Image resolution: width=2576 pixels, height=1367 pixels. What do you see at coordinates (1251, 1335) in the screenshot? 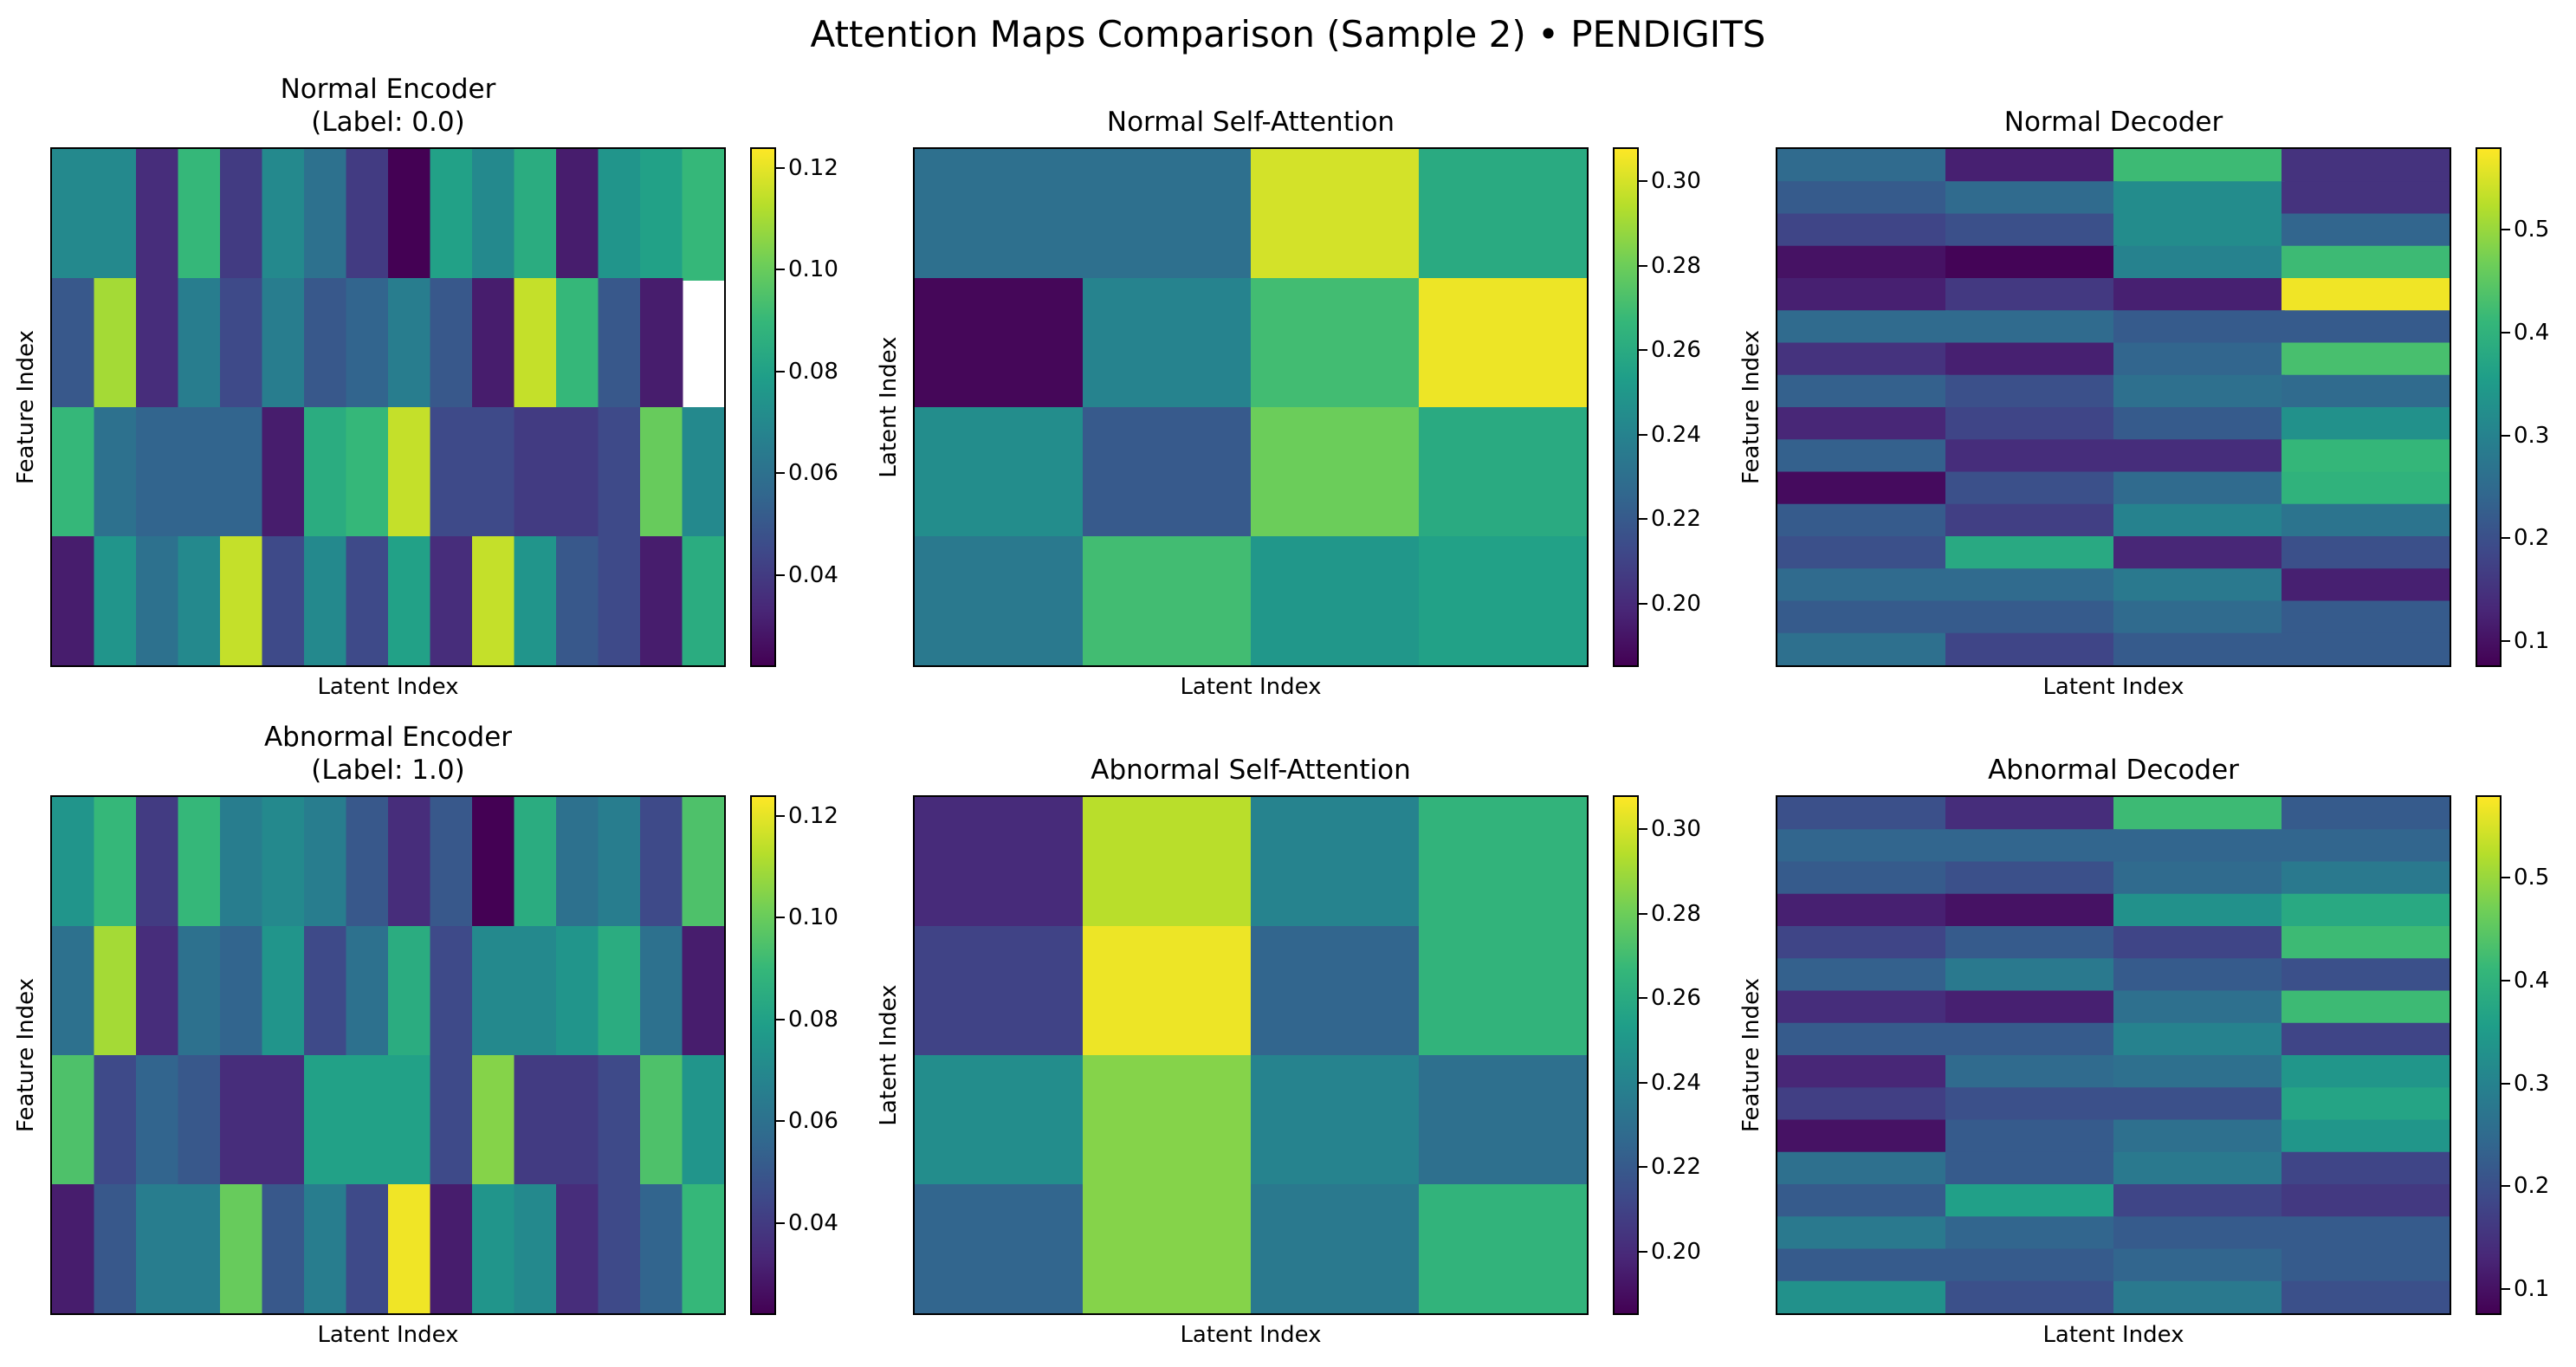
I see `abnormal-self-attention-xlabel: Latent Index` at bounding box center [1251, 1335].